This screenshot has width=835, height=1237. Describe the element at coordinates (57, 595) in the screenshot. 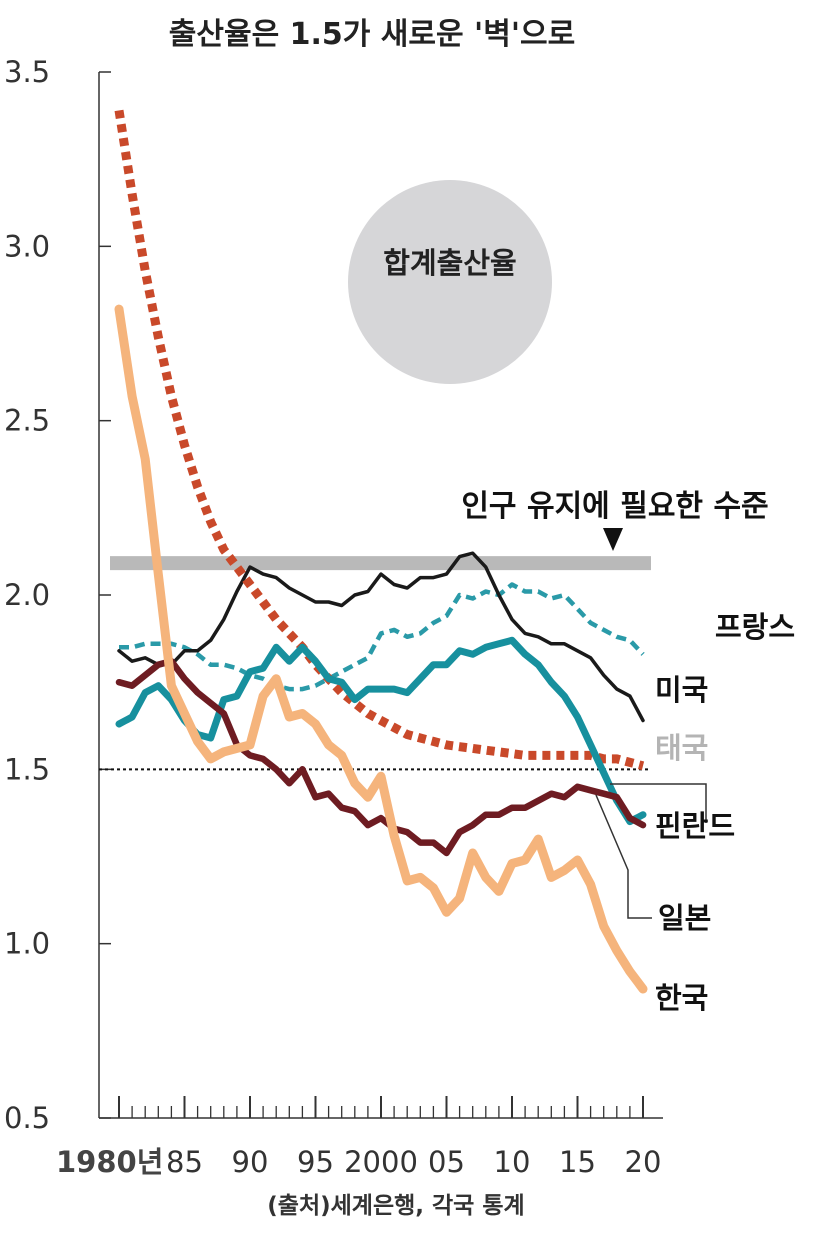

I see `y-axis: 3.5 3.0 2.5 2.0 1.5 1.0 0.5` at that location.